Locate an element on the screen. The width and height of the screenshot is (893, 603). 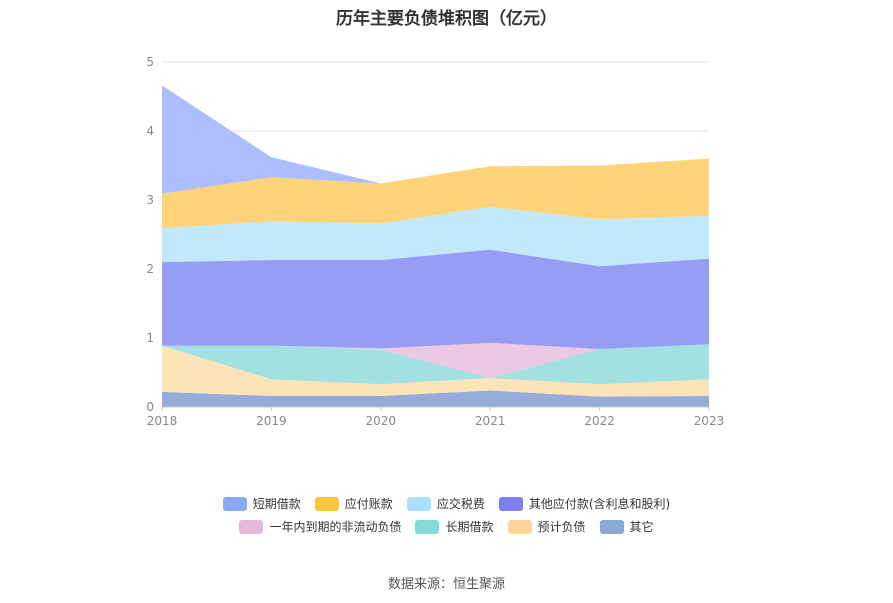
data-source: 数据来源：恒生聚源 is located at coordinates (446, 584).